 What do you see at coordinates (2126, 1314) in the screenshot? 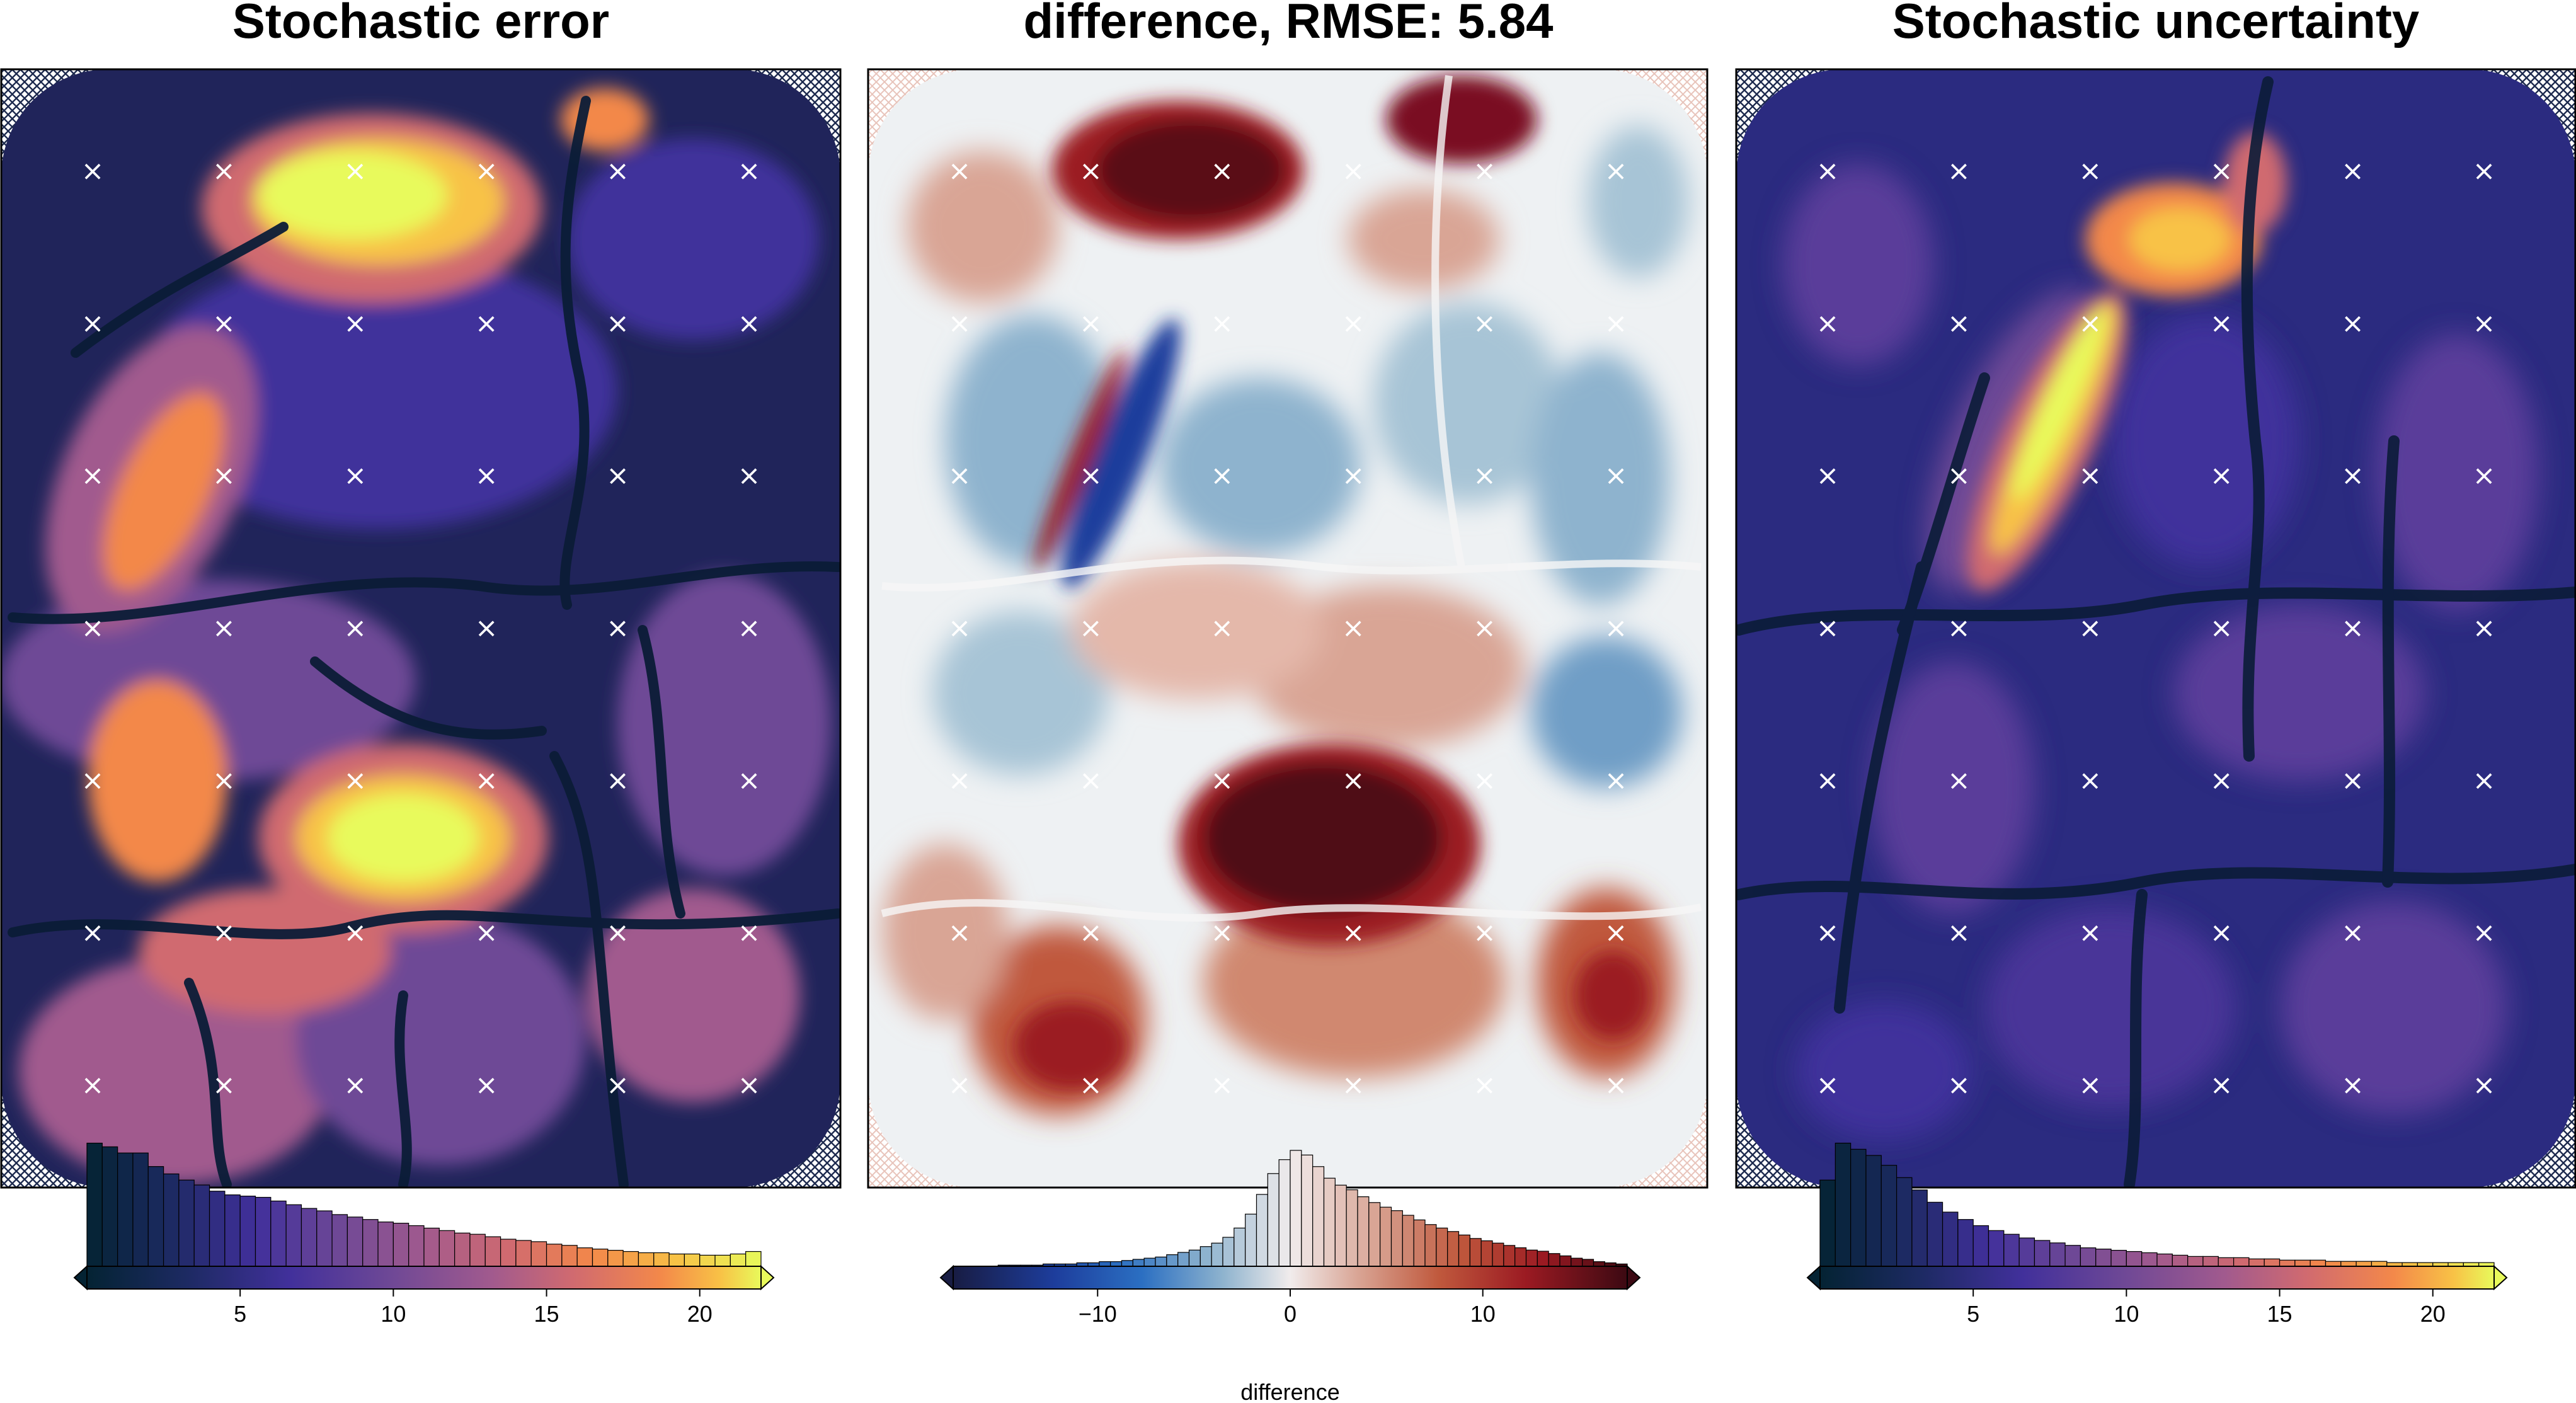
I see `colorbar-tick-label: 10` at bounding box center [2126, 1314].